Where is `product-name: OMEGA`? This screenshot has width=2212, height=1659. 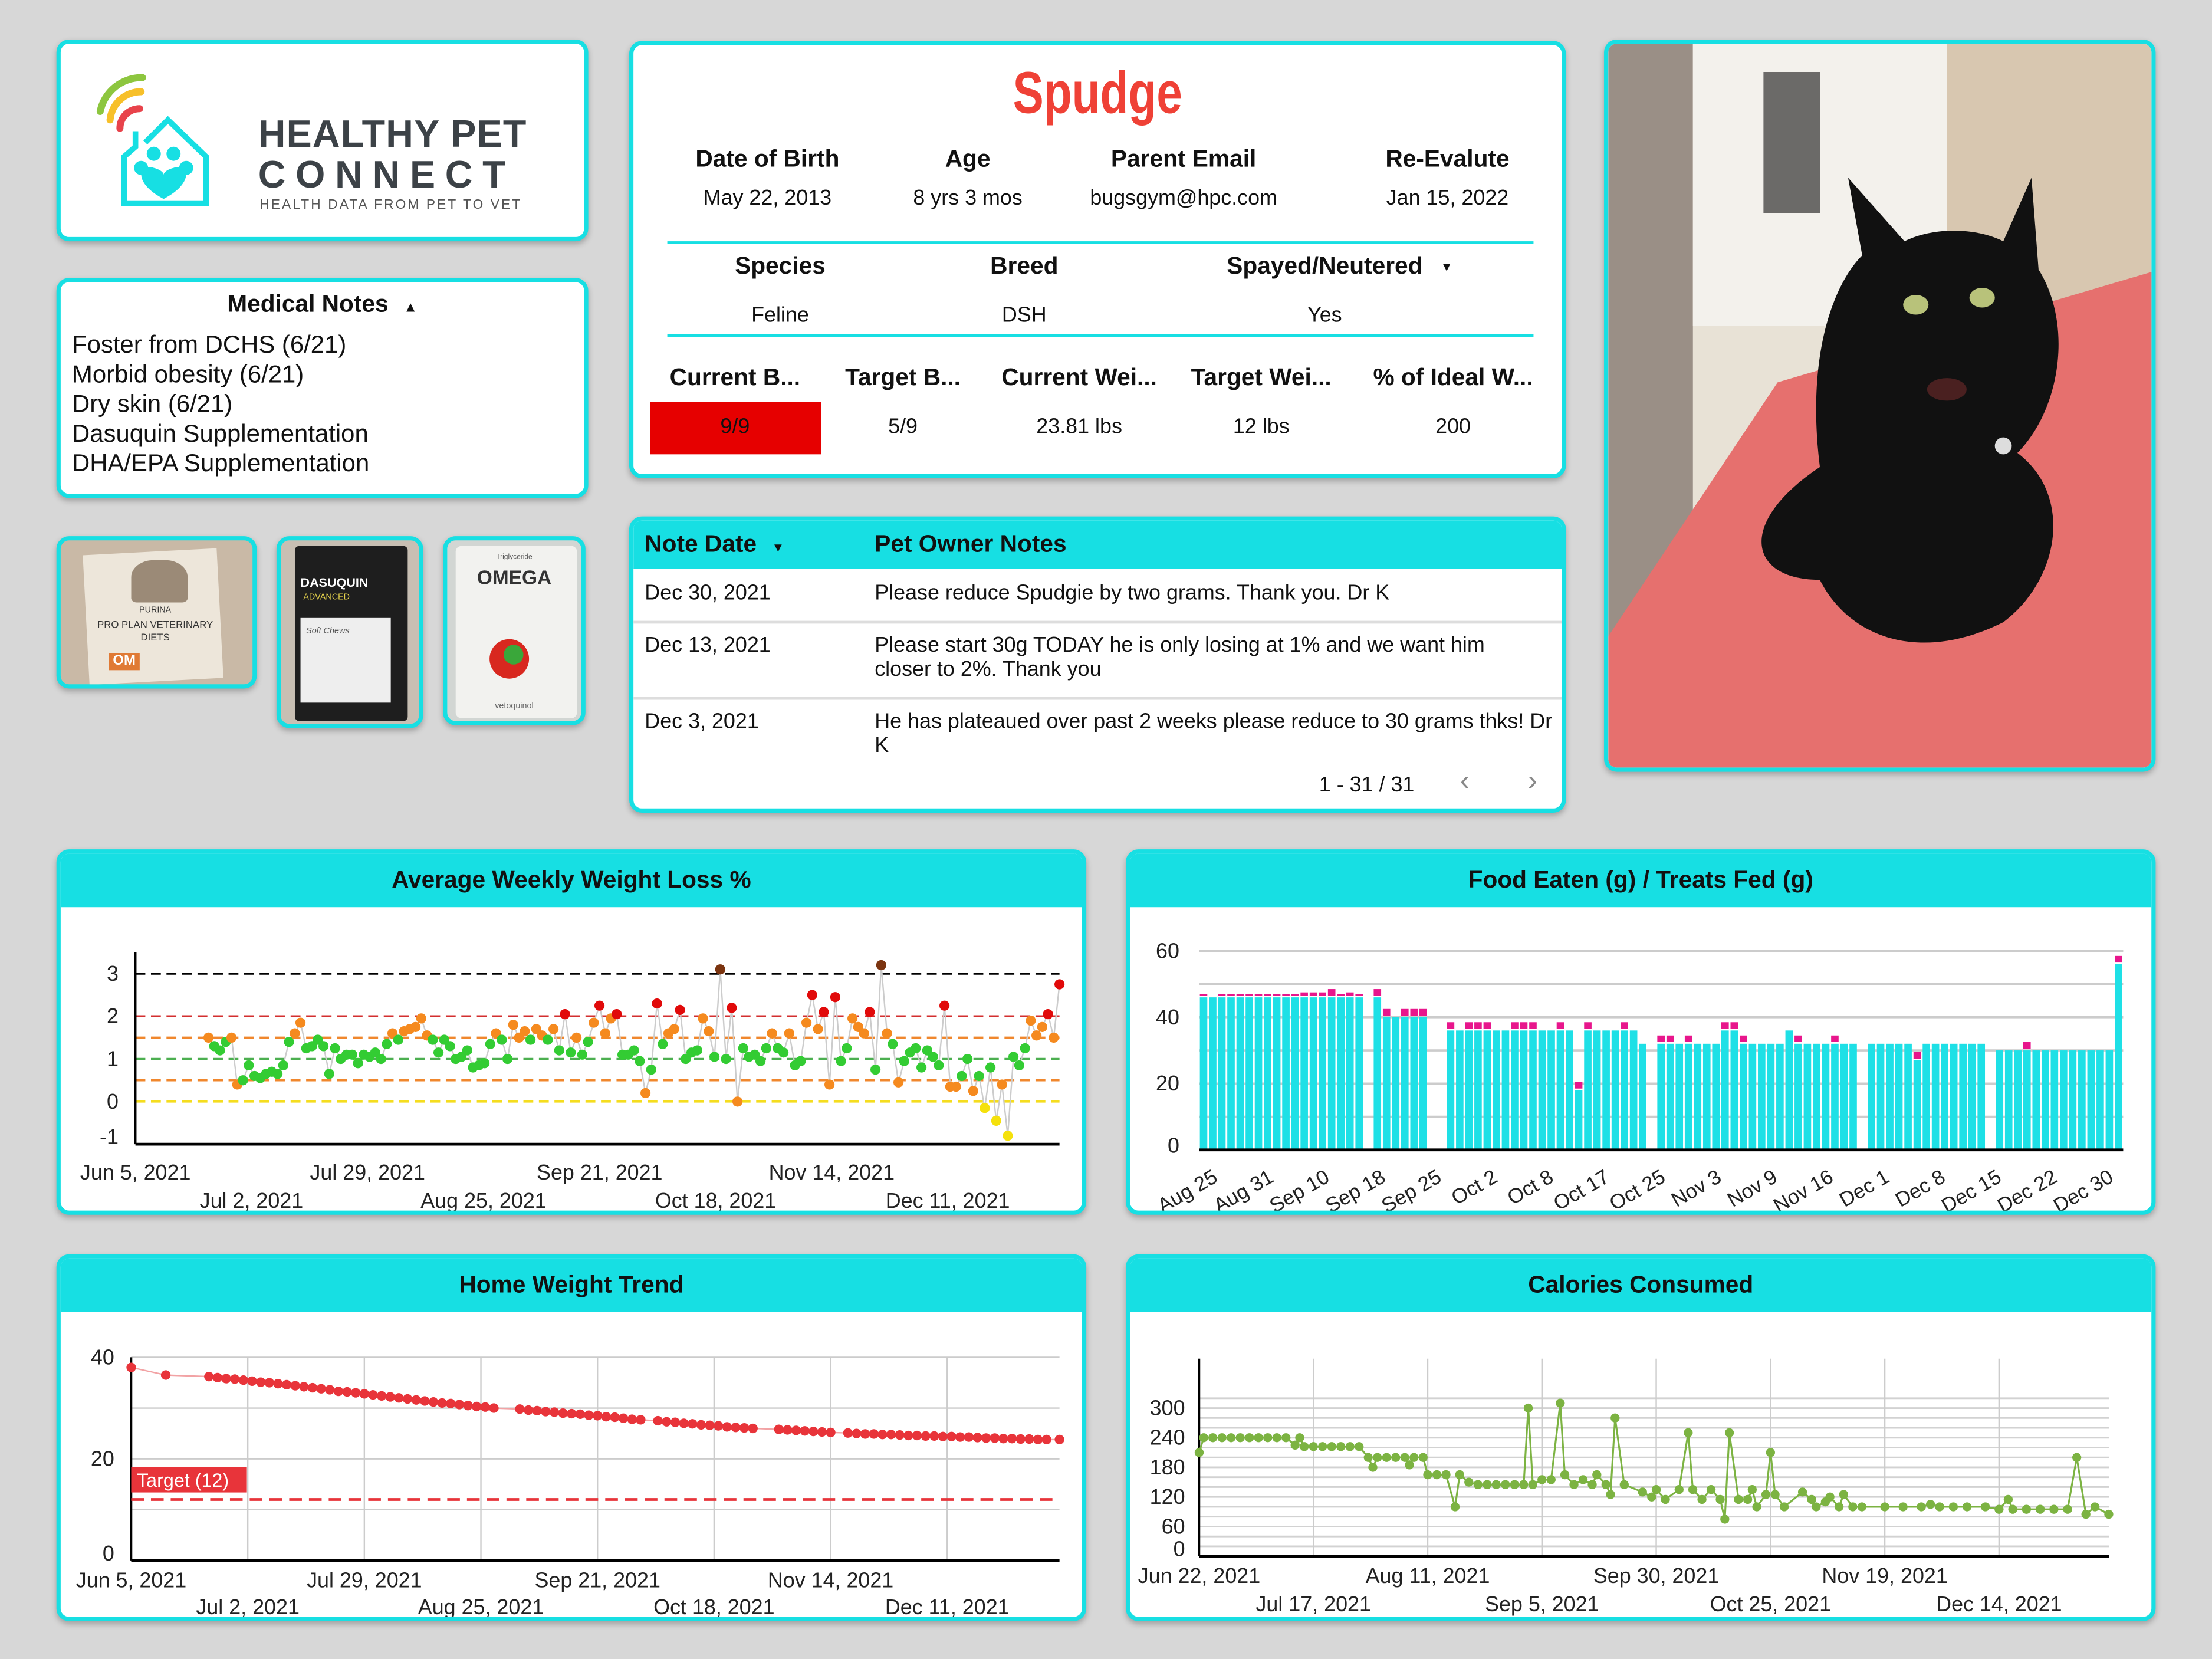
product-name: OMEGA is located at coordinates (514, 578).